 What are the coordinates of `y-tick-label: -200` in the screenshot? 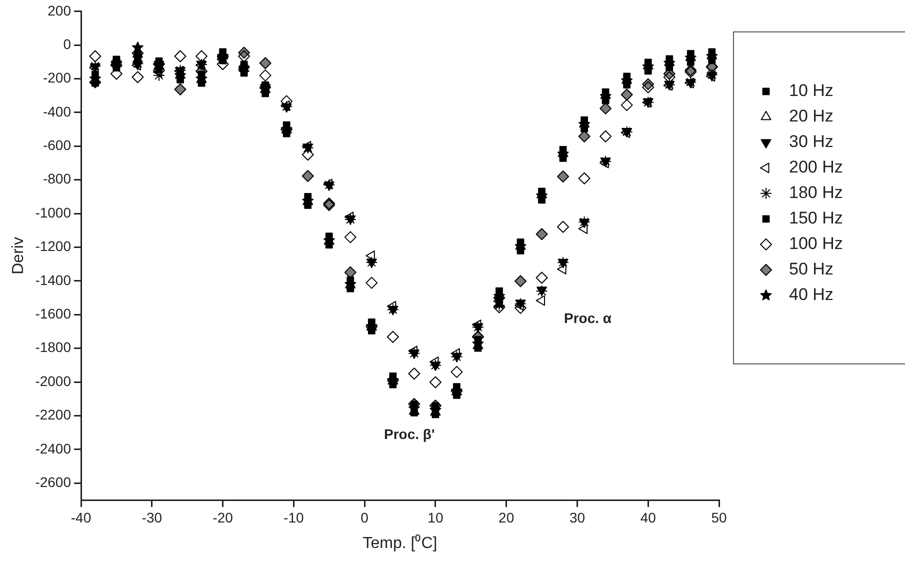 It's located at (57, 78).